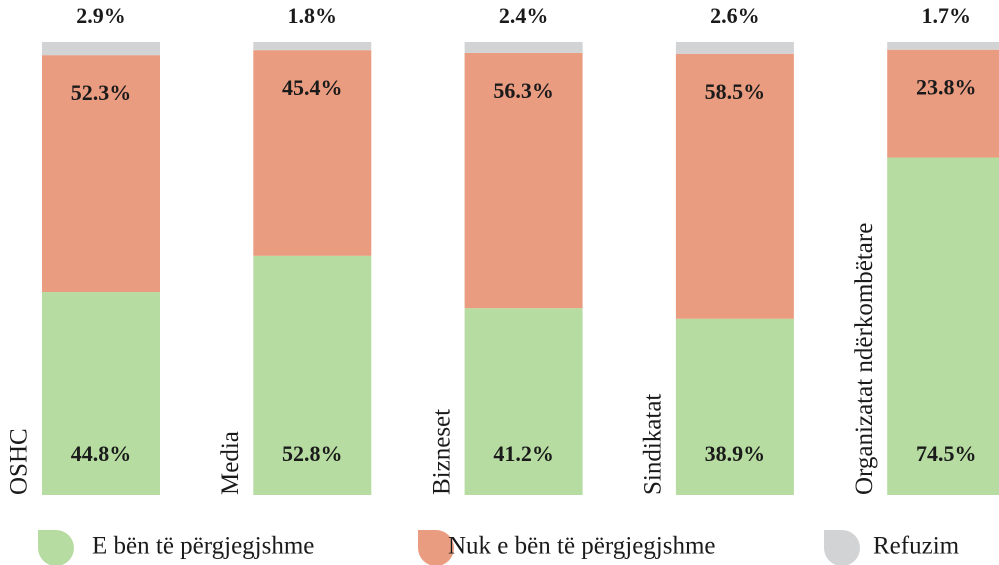  What do you see at coordinates (441, 452) in the screenshot?
I see `category-label: Bizneset` at bounding box center [441, 452].